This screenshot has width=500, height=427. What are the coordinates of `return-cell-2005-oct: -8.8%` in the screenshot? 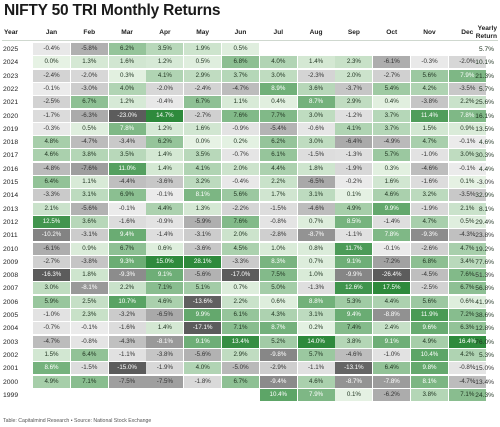 It's located at (392, 315).